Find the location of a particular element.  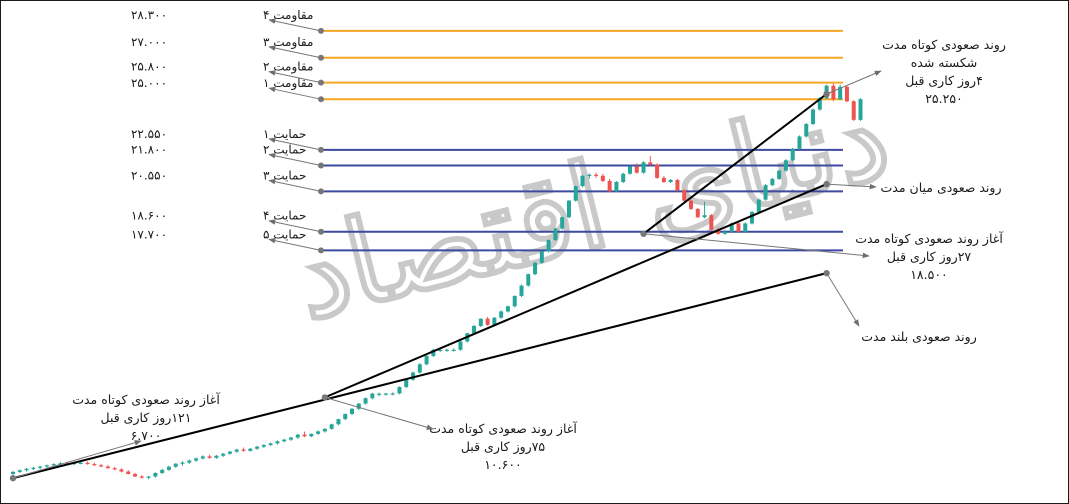

annotation-mid-term-line-1: روند صعودی میان مدت is located at coordinates (941, 188).